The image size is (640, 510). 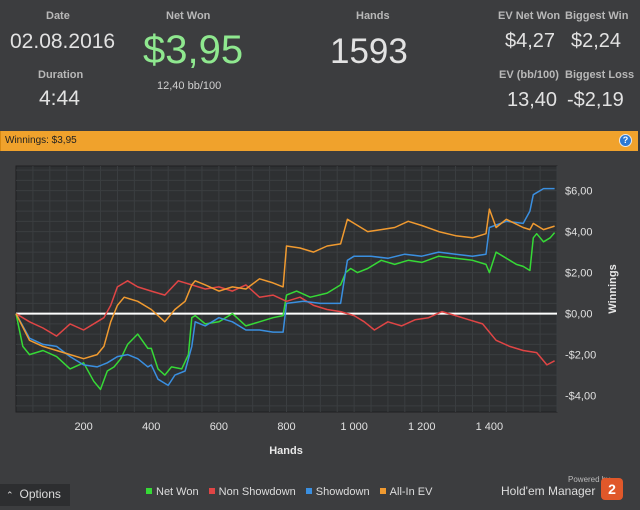 What do you see at coordinates (63, 41) in the screenshot?
I see `date-value: 02.08.2016` at bounding box center [63, 41].